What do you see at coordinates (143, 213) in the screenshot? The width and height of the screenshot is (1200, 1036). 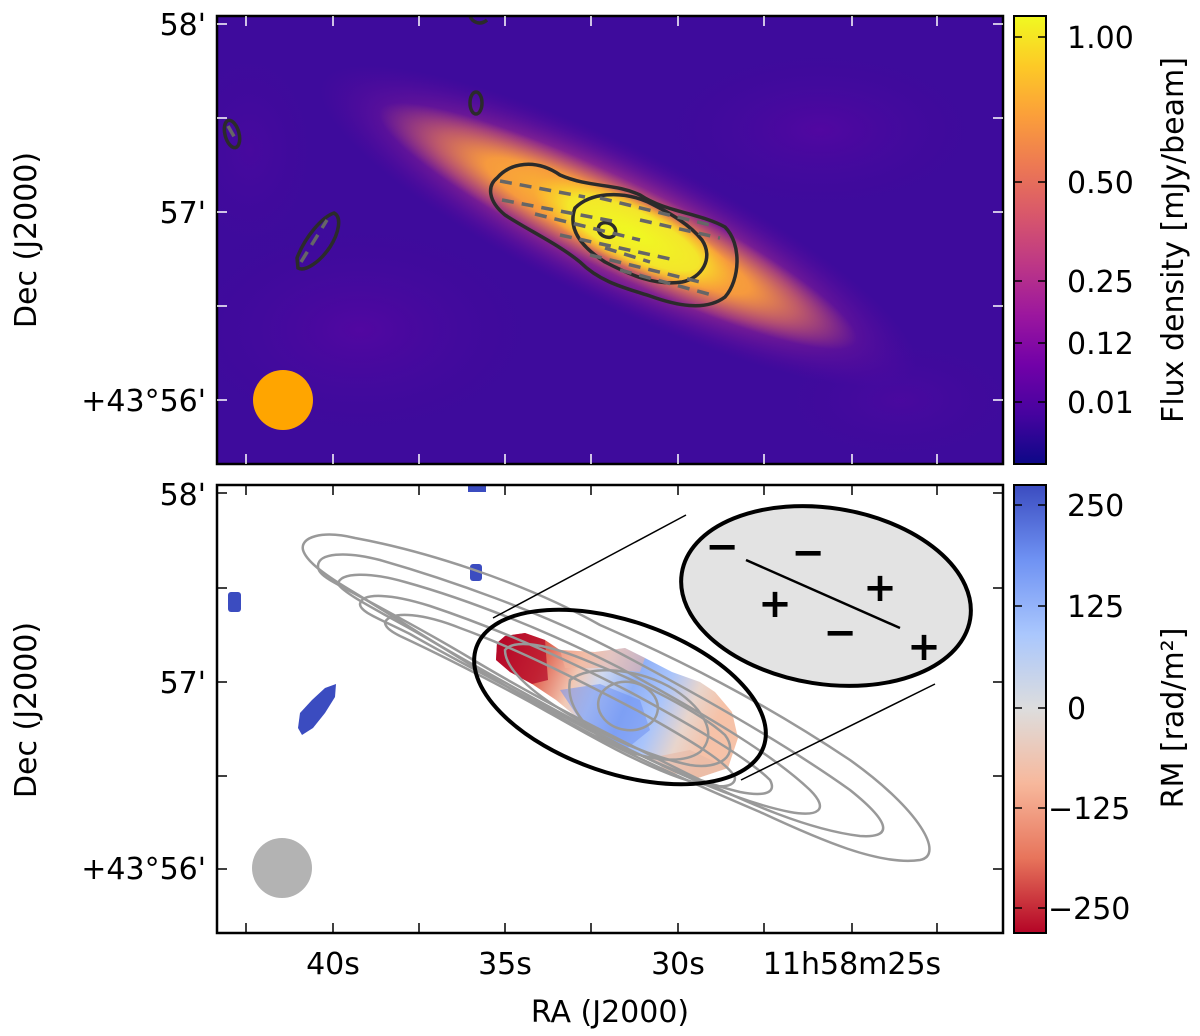 I see `top-y-ticklabels: 58' 57' +43°56'` at bounding box center [143, 213].